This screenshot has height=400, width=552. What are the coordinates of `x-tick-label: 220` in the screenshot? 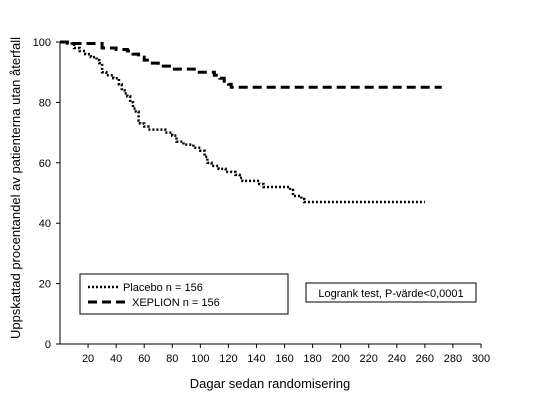 It's located at (369, 359).